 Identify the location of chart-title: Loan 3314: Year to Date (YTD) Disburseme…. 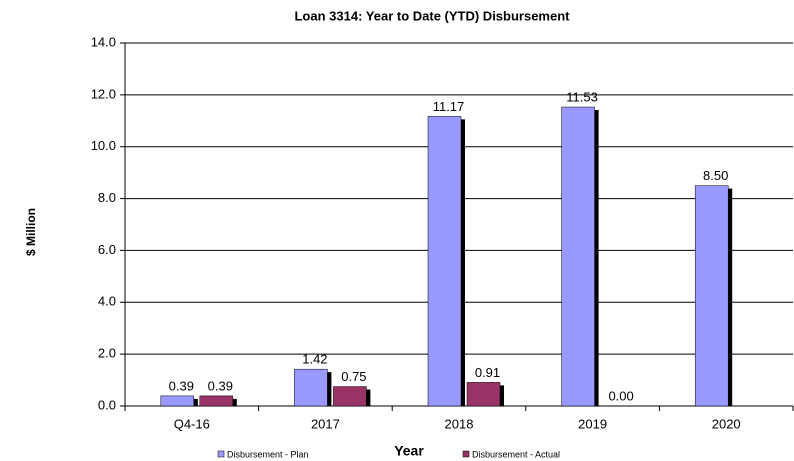
(432, 15).